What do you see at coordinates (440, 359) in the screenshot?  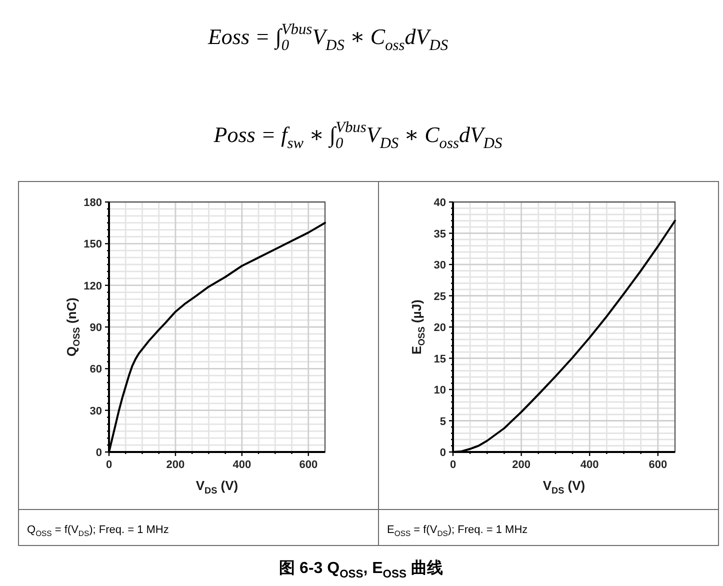 I see `y-tick-label: 15` at bounding box center [440, 359].